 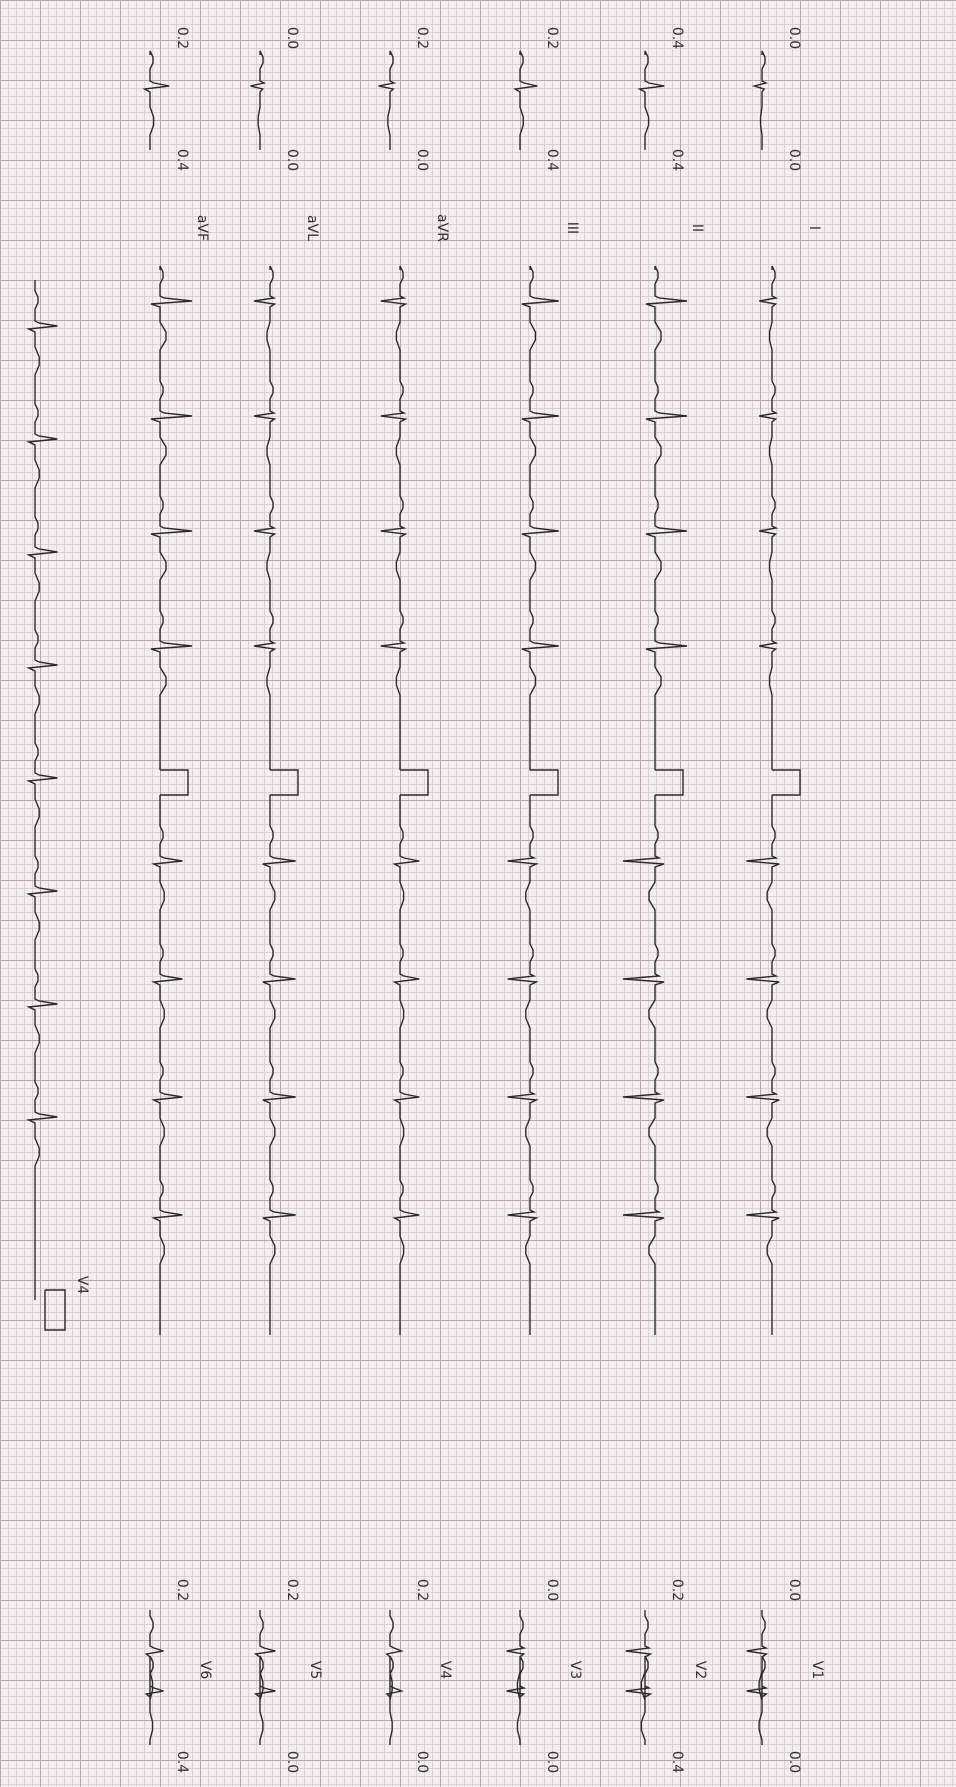 I want to click on lead-label: V6, so click(x=205, y=1670).